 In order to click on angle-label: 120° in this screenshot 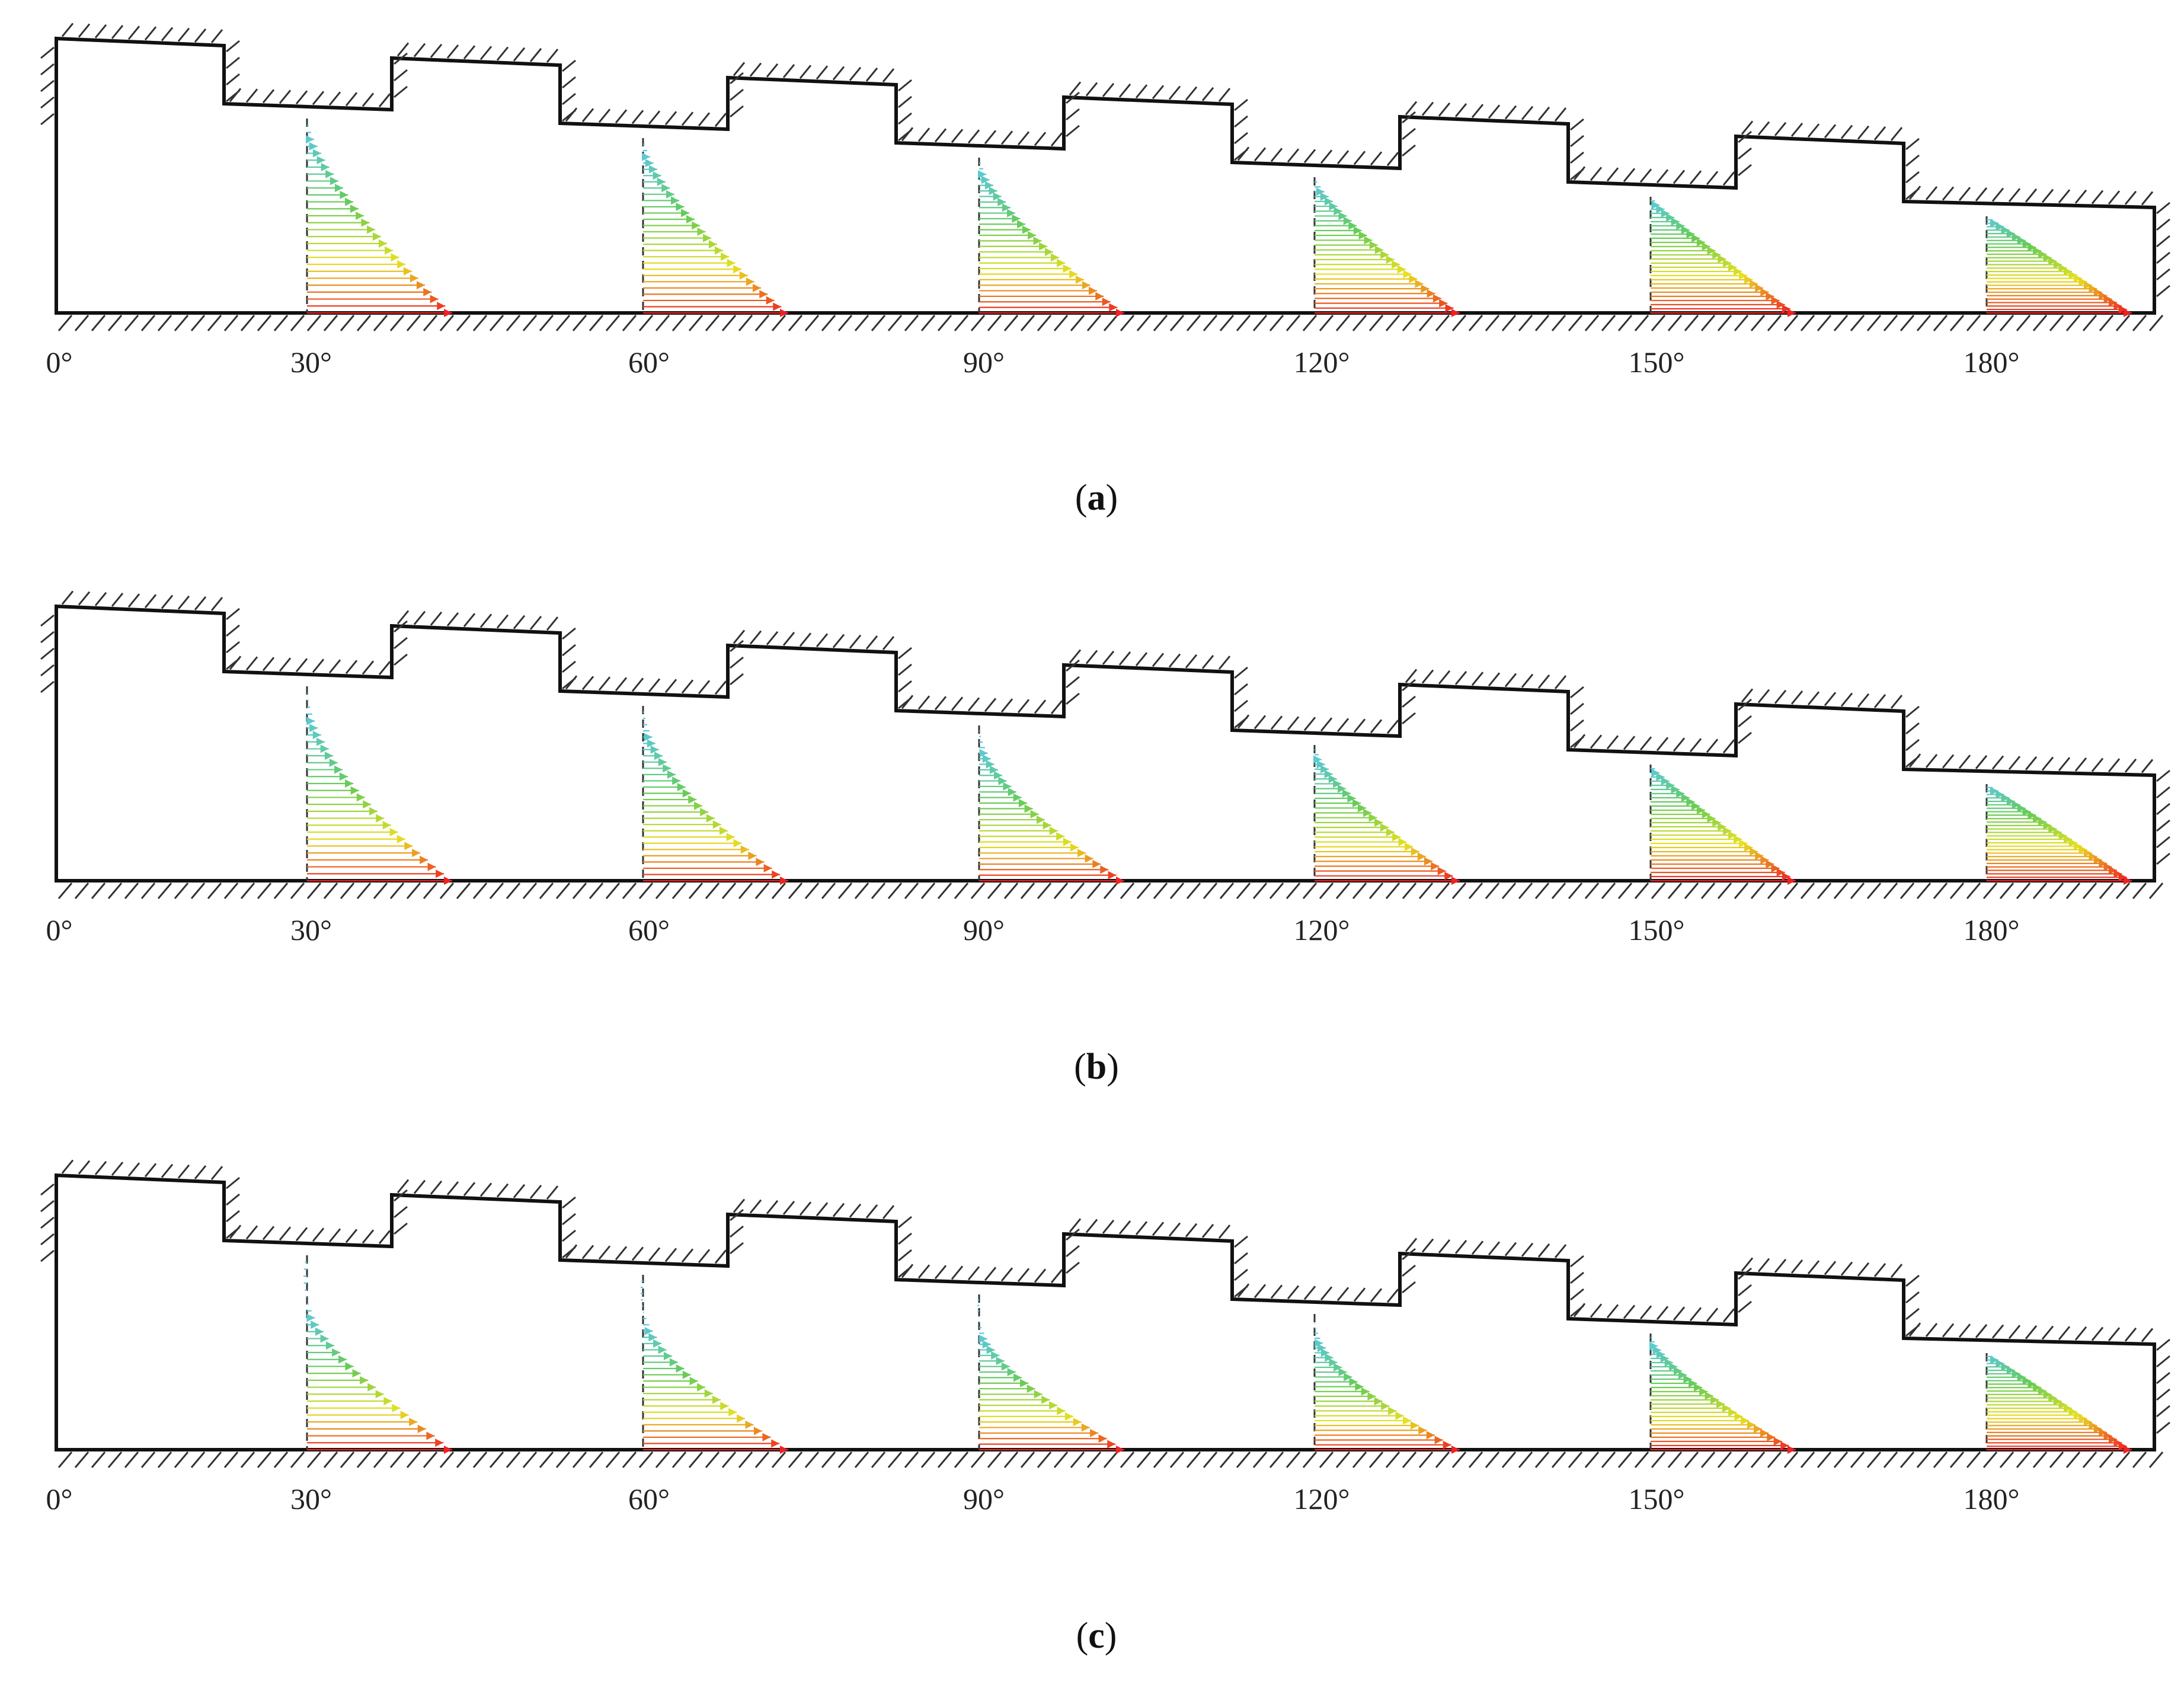, I will do `click(1322, 1498)`.